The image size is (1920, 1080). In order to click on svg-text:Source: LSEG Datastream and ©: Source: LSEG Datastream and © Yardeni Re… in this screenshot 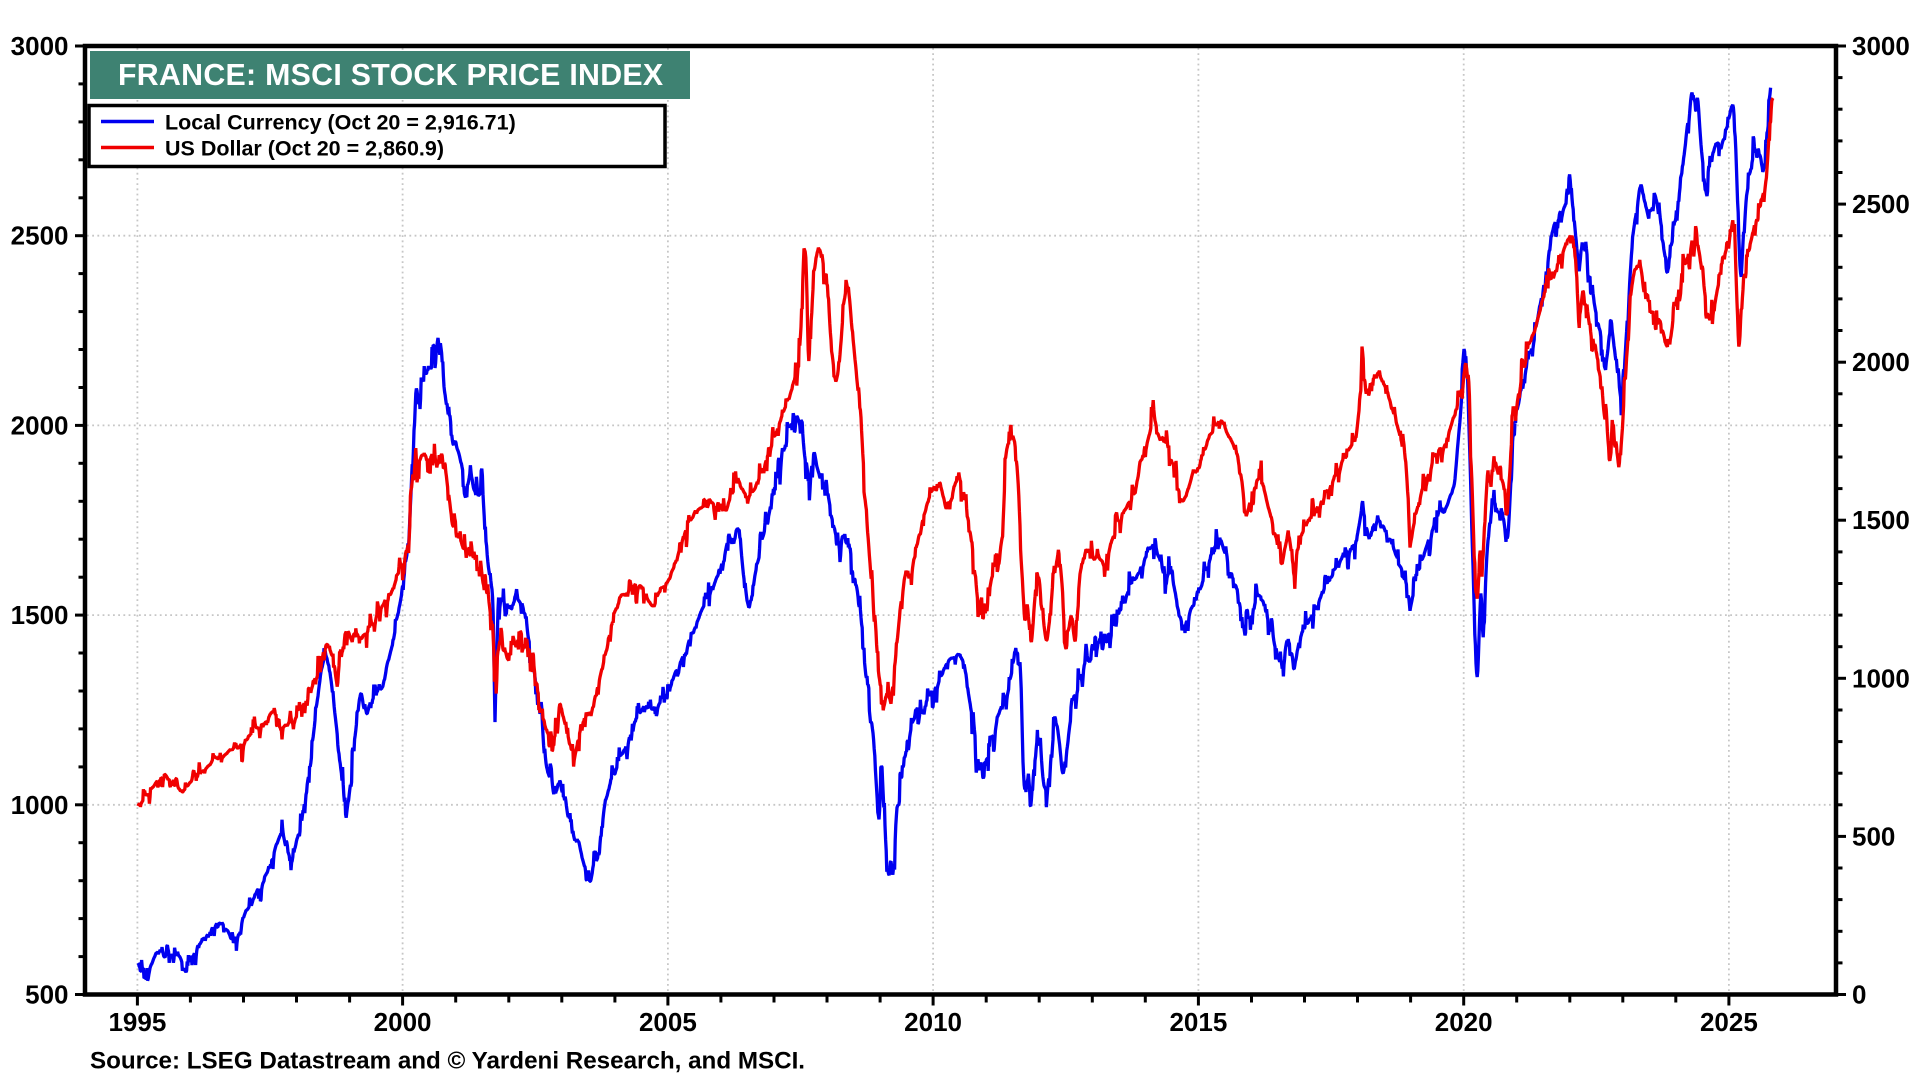, I will do `click(447, 1061)`.